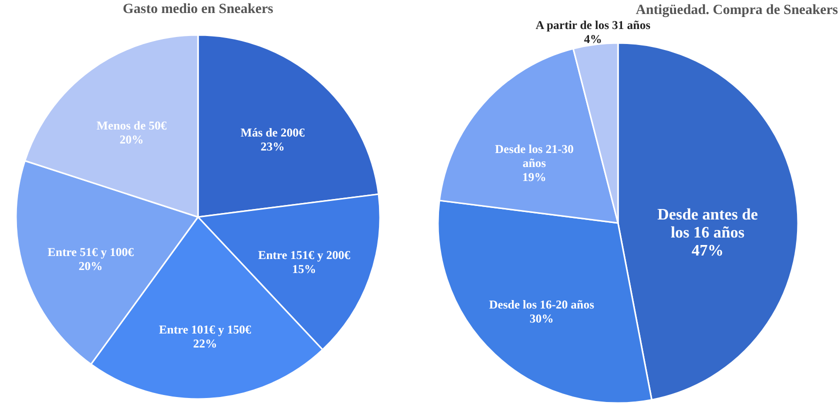  I want to click on slice-label: A partir de los 31 años, so click(593, 25).